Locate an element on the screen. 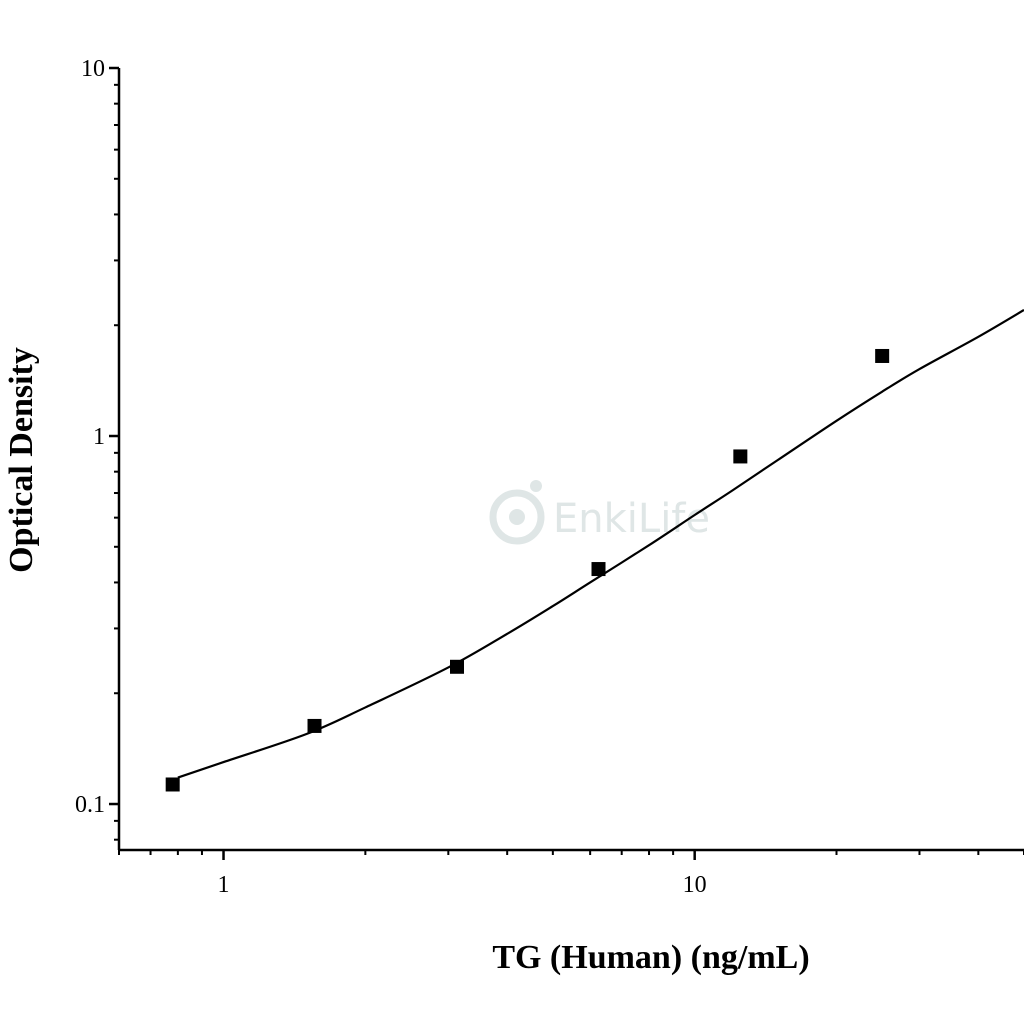 Image resolution: width=1024 pixels, height=1024 pixels. enkilife-logo-icon is located at coordinates (517, 512).